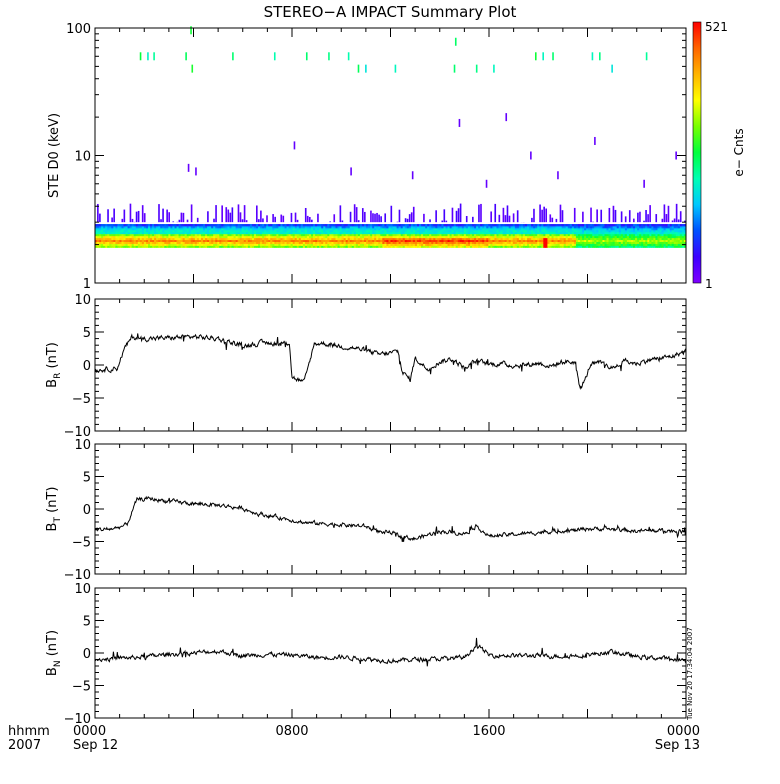  Describe the element at coordinates (390, 519) in the screenshot. I see `series-line-BT` at that location.